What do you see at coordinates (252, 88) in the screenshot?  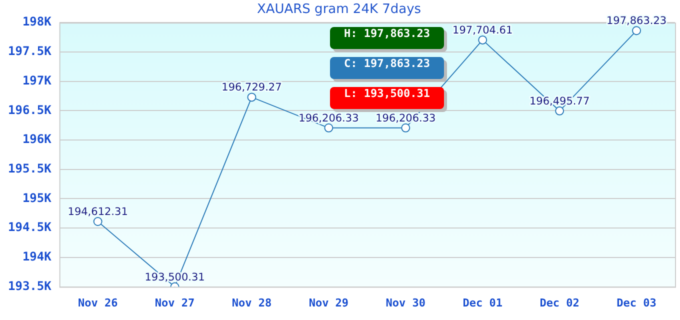 I see `data-label: 196,729.27` at bounding box center [252, 88].